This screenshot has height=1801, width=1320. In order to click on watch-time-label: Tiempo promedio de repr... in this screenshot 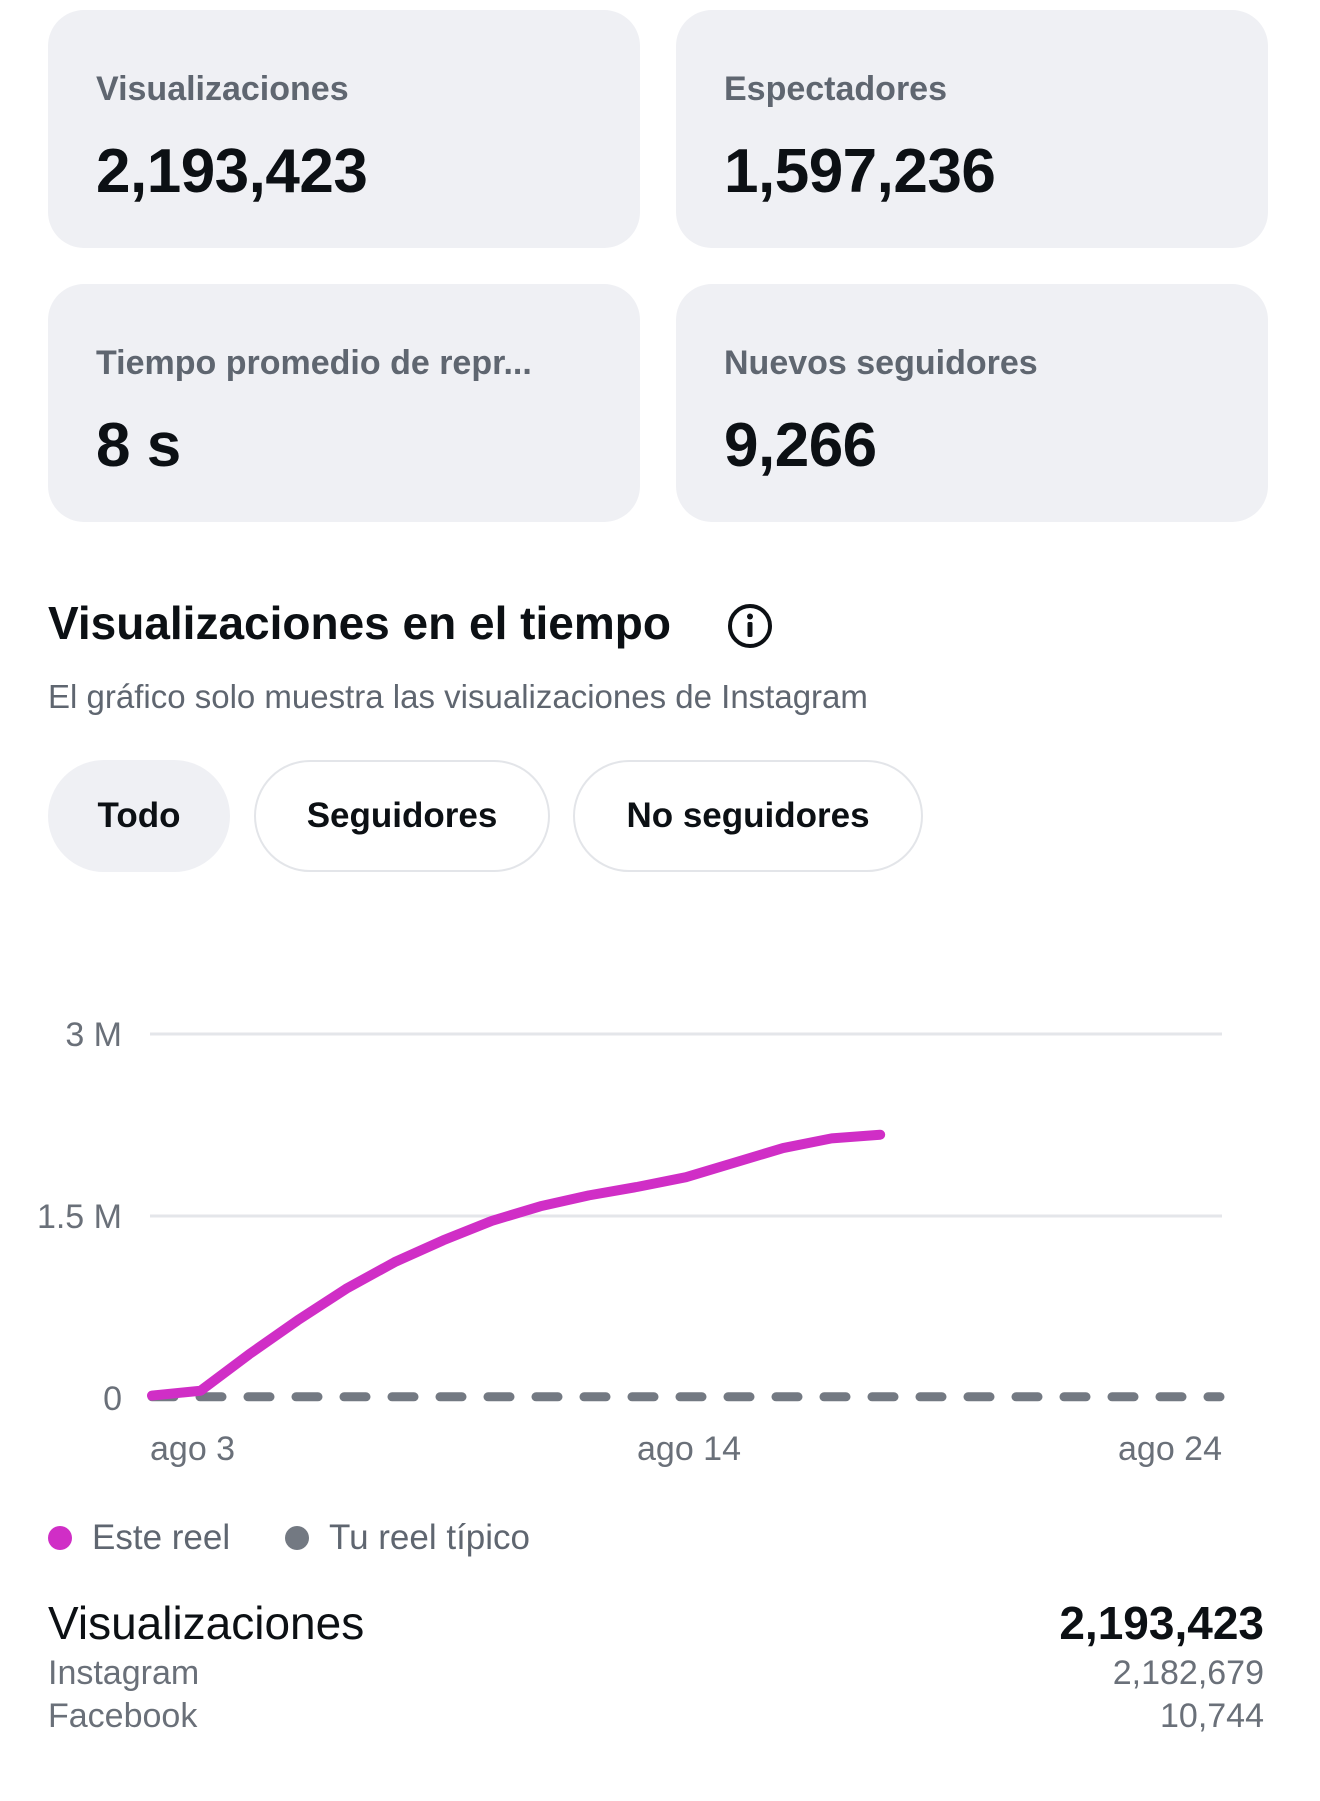, I will do `click(314, 363)`.